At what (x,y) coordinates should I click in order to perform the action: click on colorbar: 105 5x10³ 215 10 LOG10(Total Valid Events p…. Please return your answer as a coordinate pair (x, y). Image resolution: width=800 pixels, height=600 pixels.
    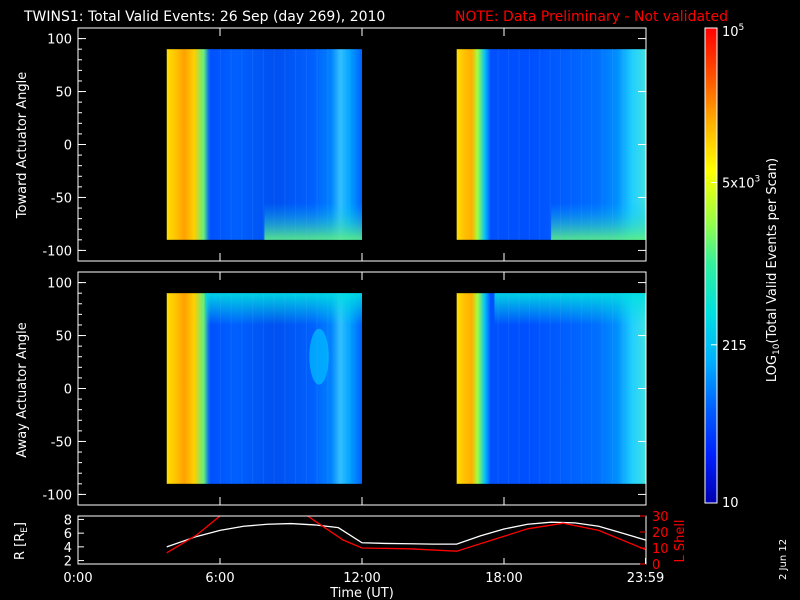
    Looking at the image, I should click on (743, 267).